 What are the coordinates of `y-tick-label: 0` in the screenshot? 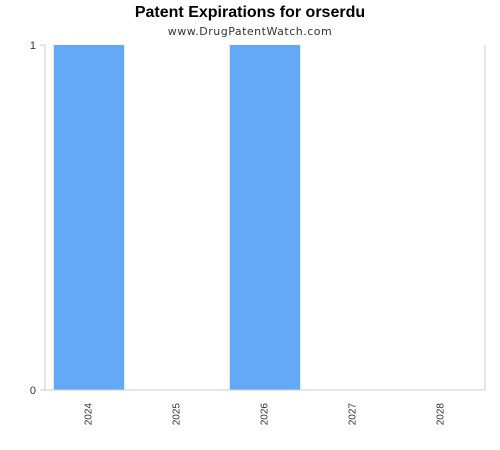 It's located at (33, 391).